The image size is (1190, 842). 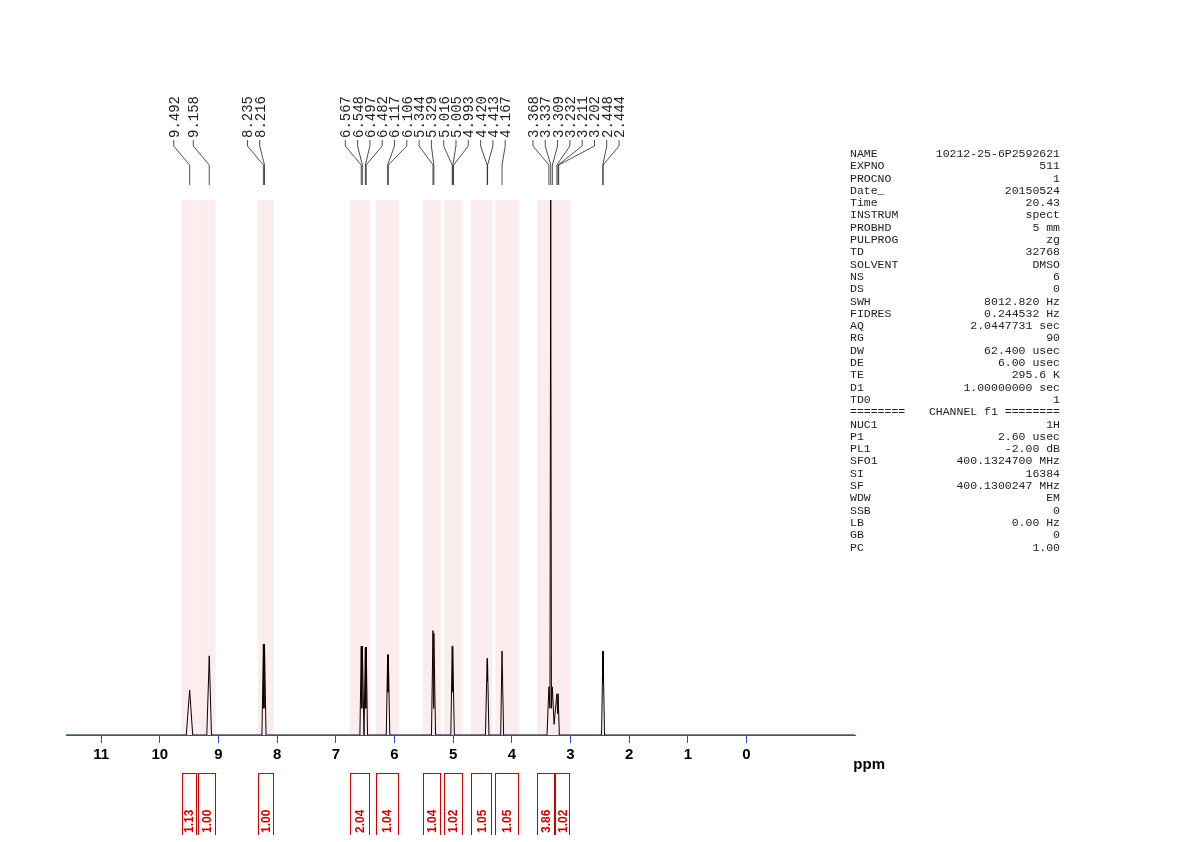 What do you see at coordinates (545, 821) in the screenshot?
I see `band-label: 3.86` at bounding box center [545, 821].